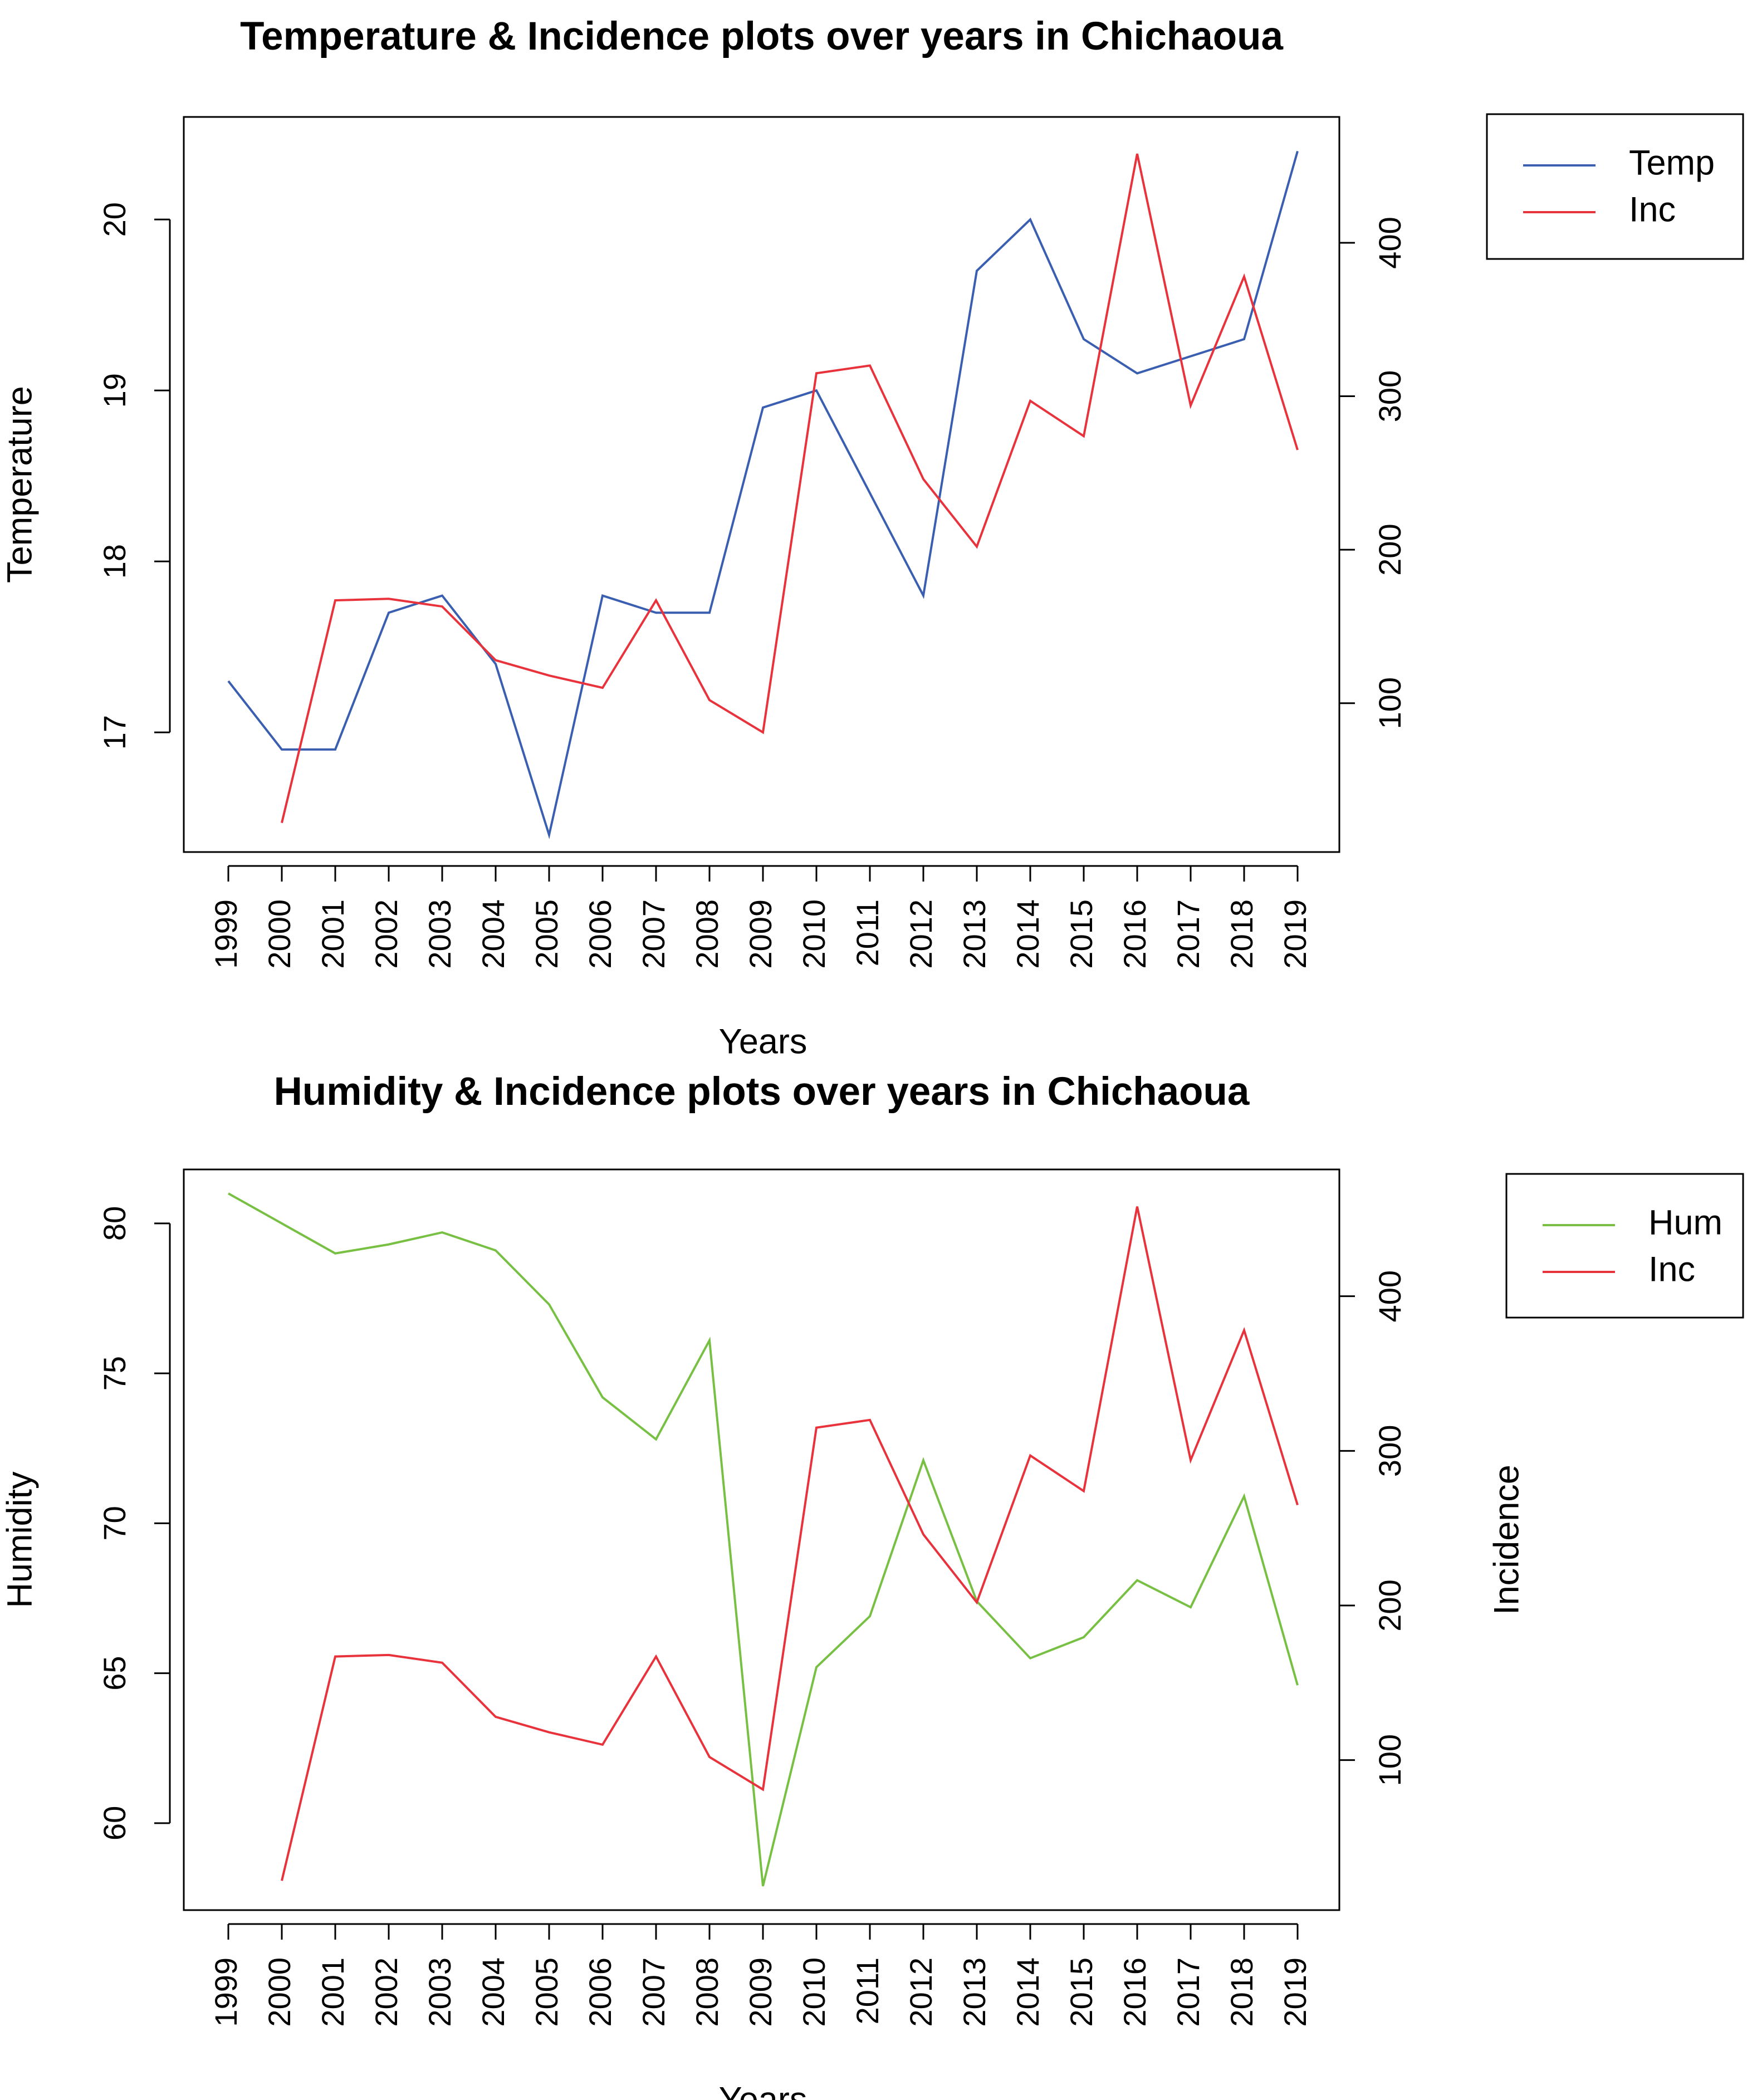 The height and width of the screenshot is (2100, 1752). I want to click on y-axis-label: Temperature, so click(20, 485).